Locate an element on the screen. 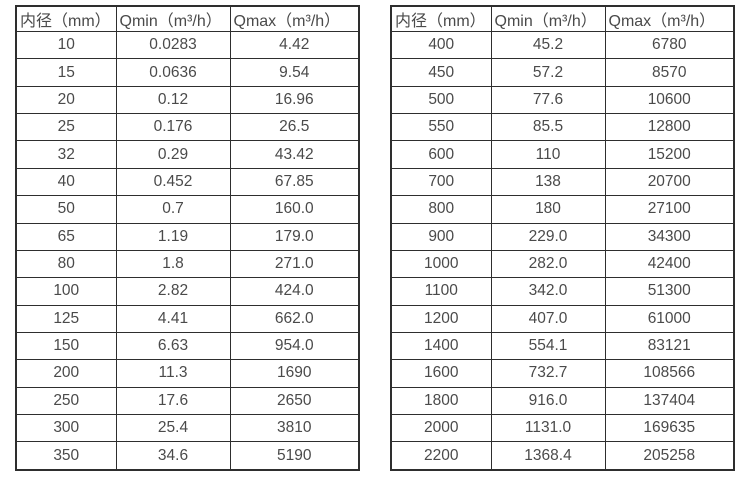 The height and width of the screenshot is (483, 750). qmax-cell: 67.85 is located at coordinates (294, 182).